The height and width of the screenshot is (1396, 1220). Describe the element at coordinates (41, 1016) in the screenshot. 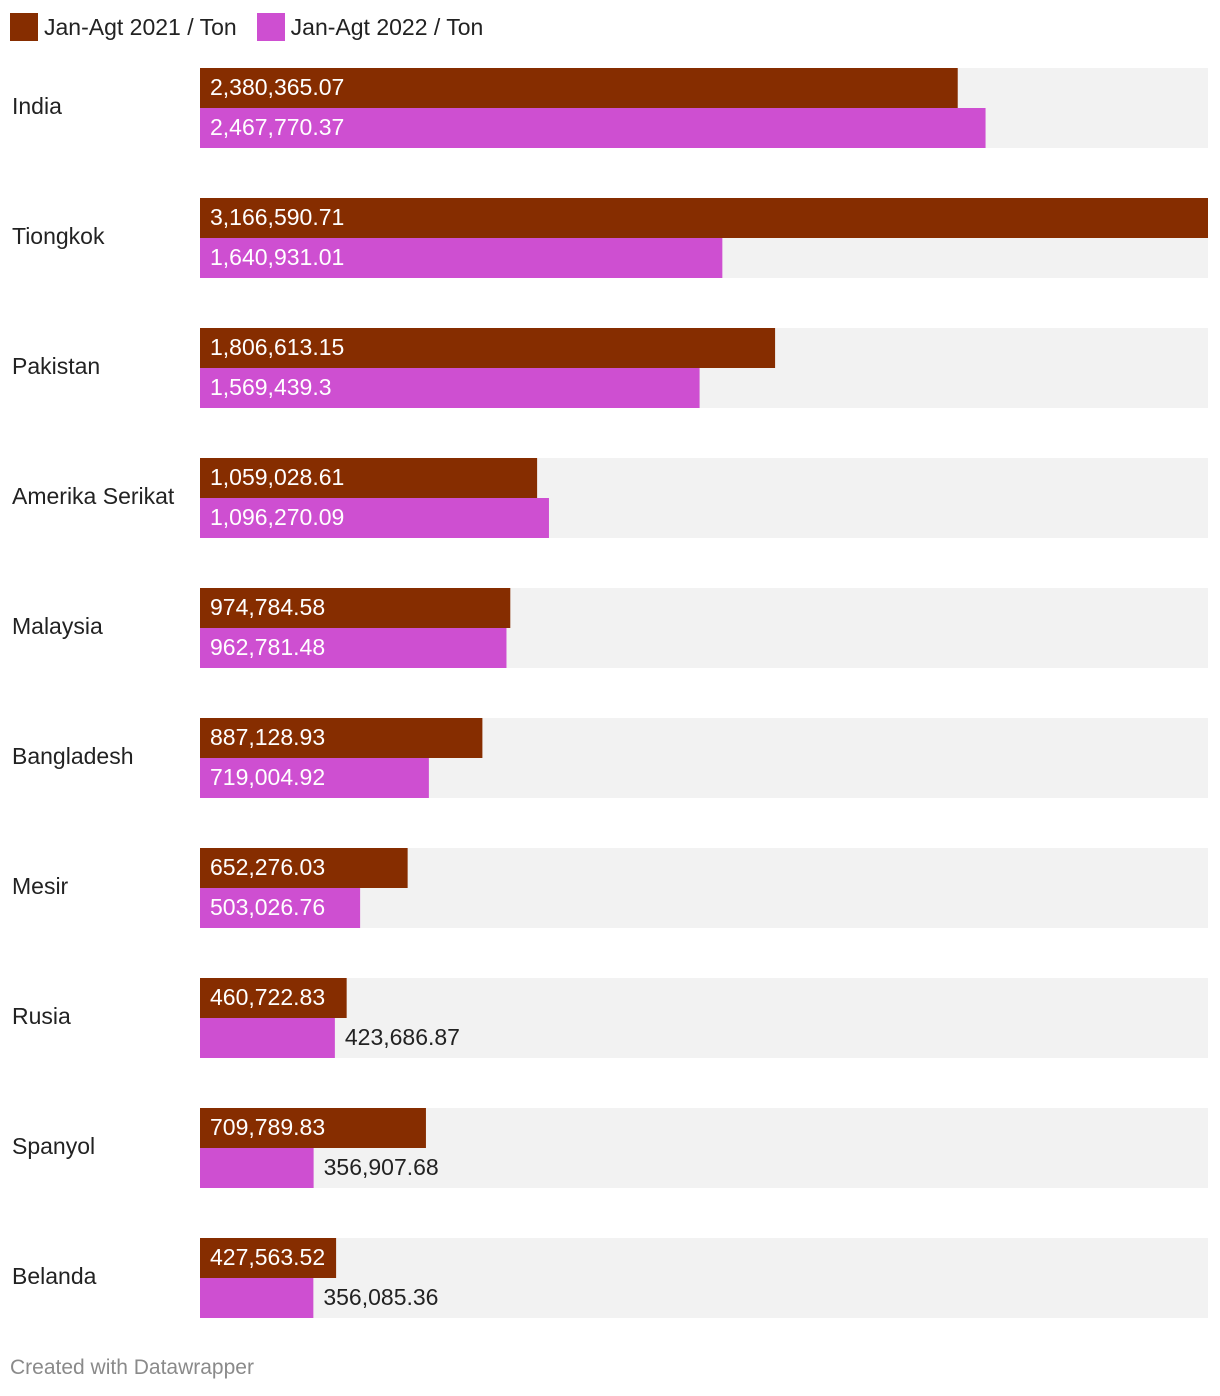

I see `category-label-rusia: Rusia` at that location.